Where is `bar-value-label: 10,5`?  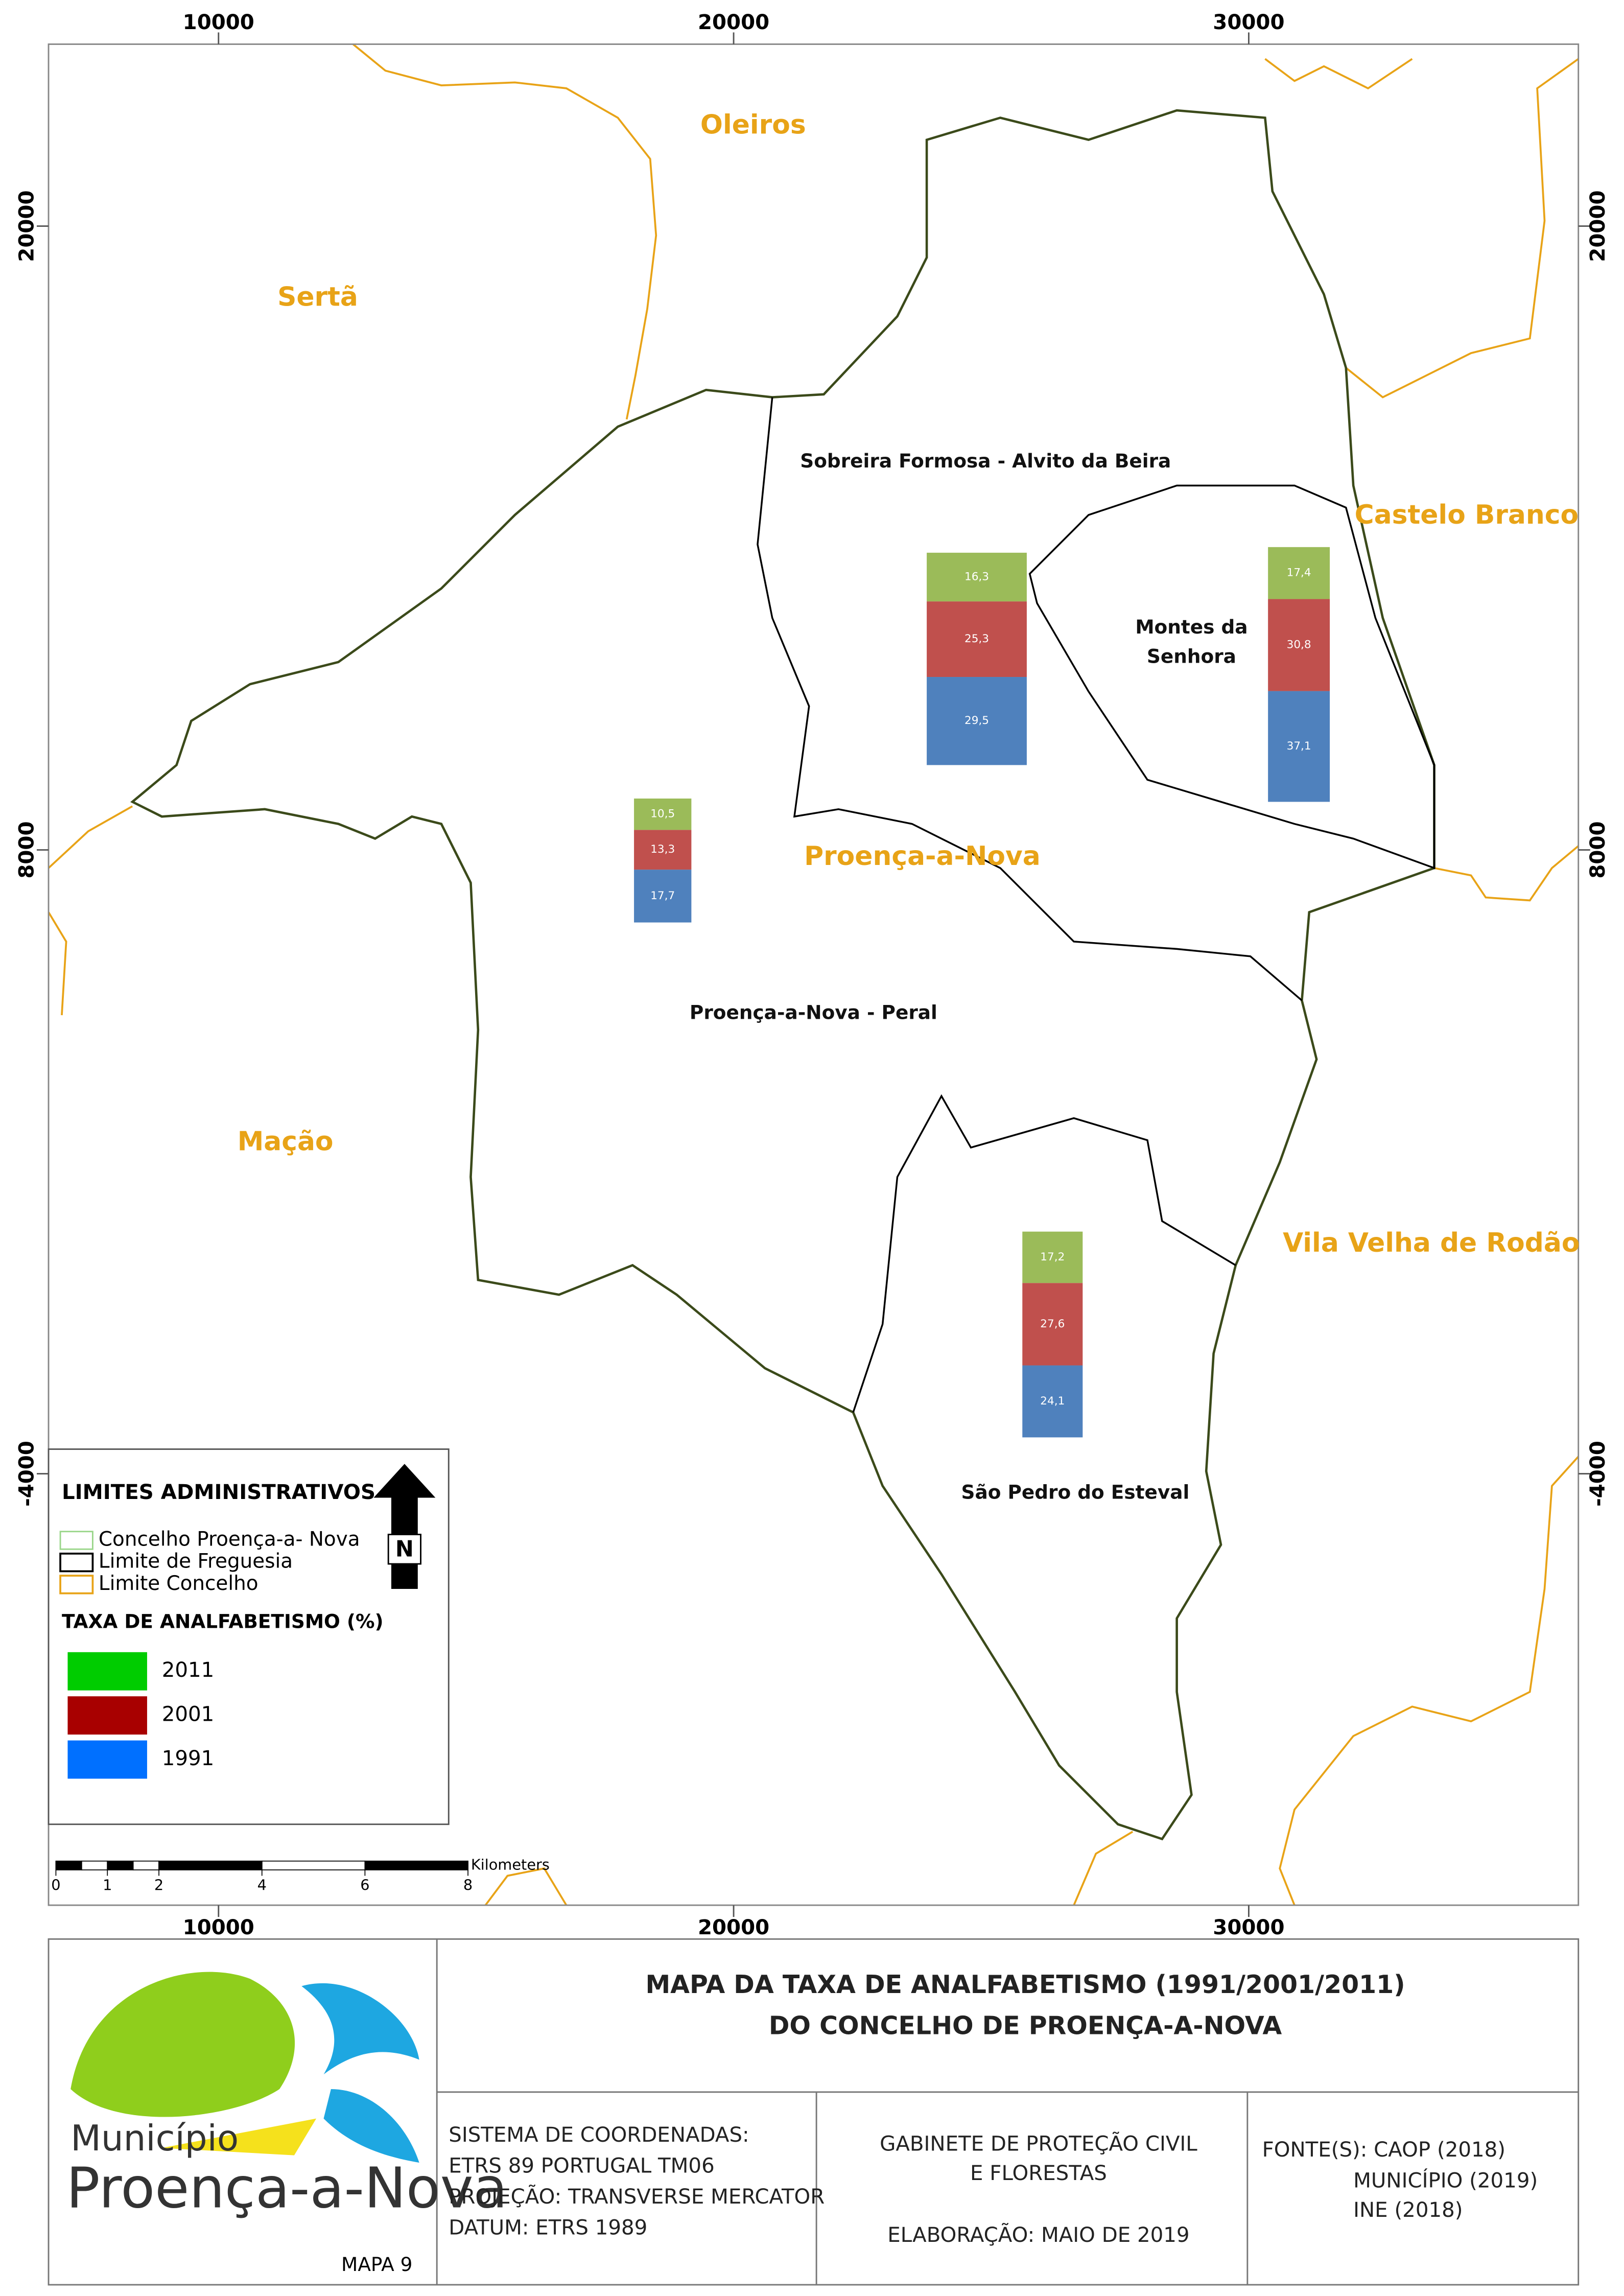
bar-value-label: 10,5 is located at coordinates (662, 814).